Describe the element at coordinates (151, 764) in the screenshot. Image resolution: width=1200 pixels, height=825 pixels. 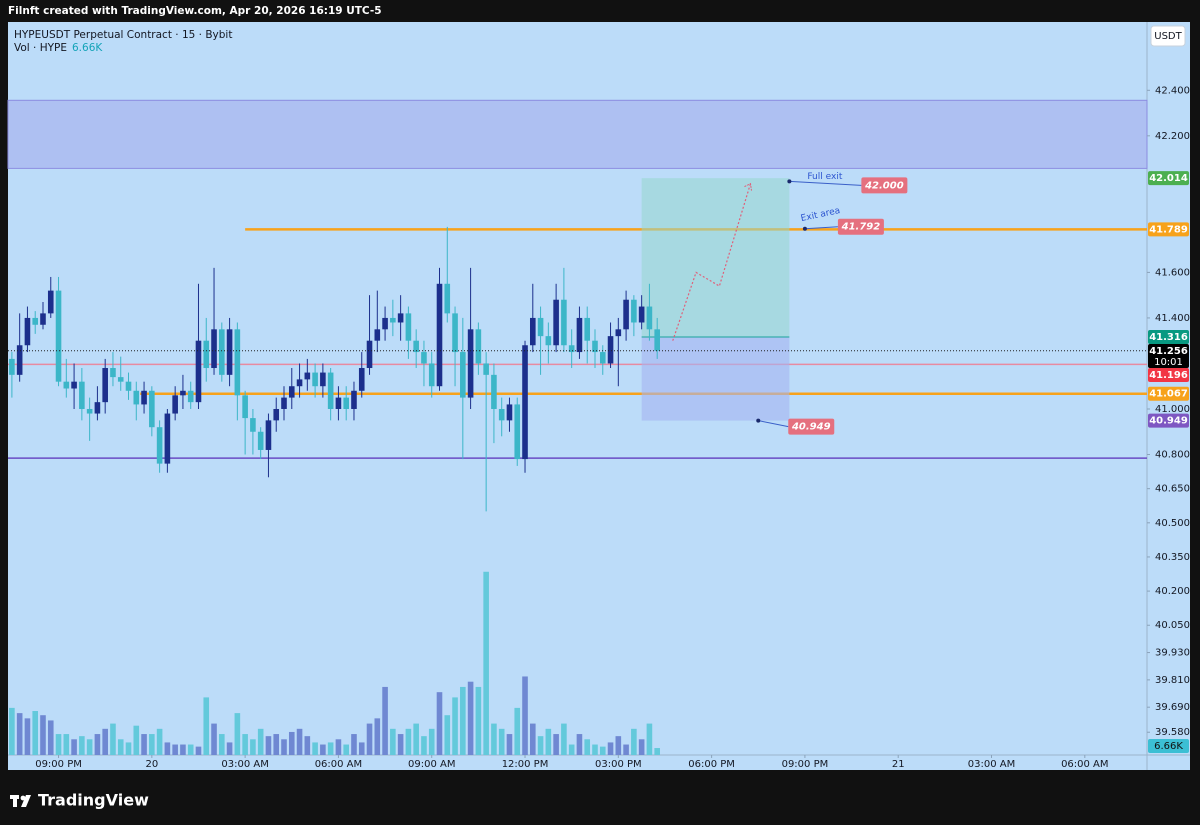
I see `x-tick-label: 20` at that location.